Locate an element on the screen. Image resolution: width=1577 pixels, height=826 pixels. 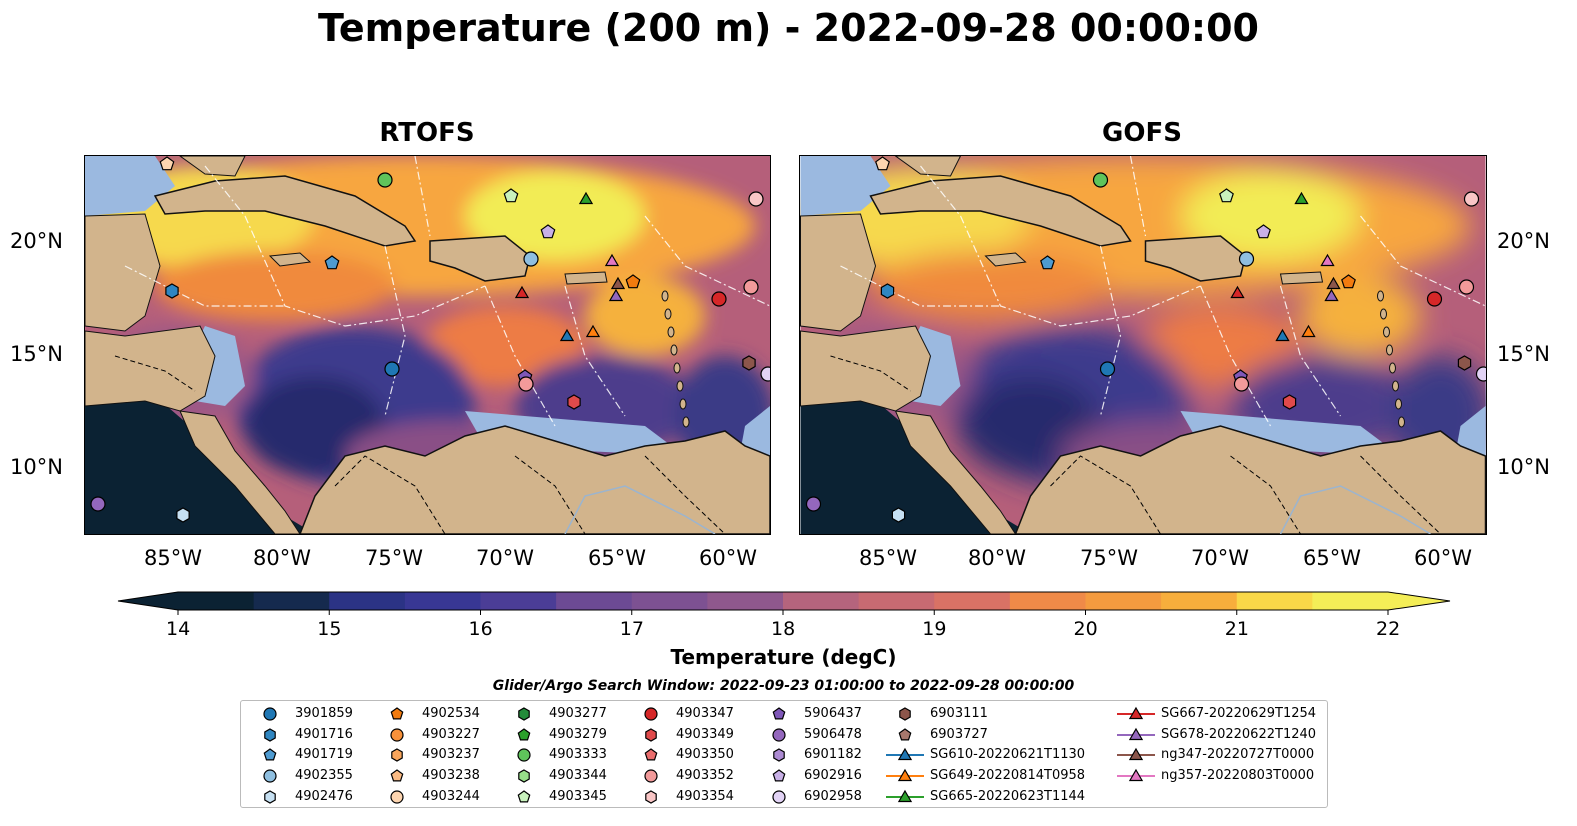
gofs-lon-tick: 70°W is located at coordinates (1220, 558).